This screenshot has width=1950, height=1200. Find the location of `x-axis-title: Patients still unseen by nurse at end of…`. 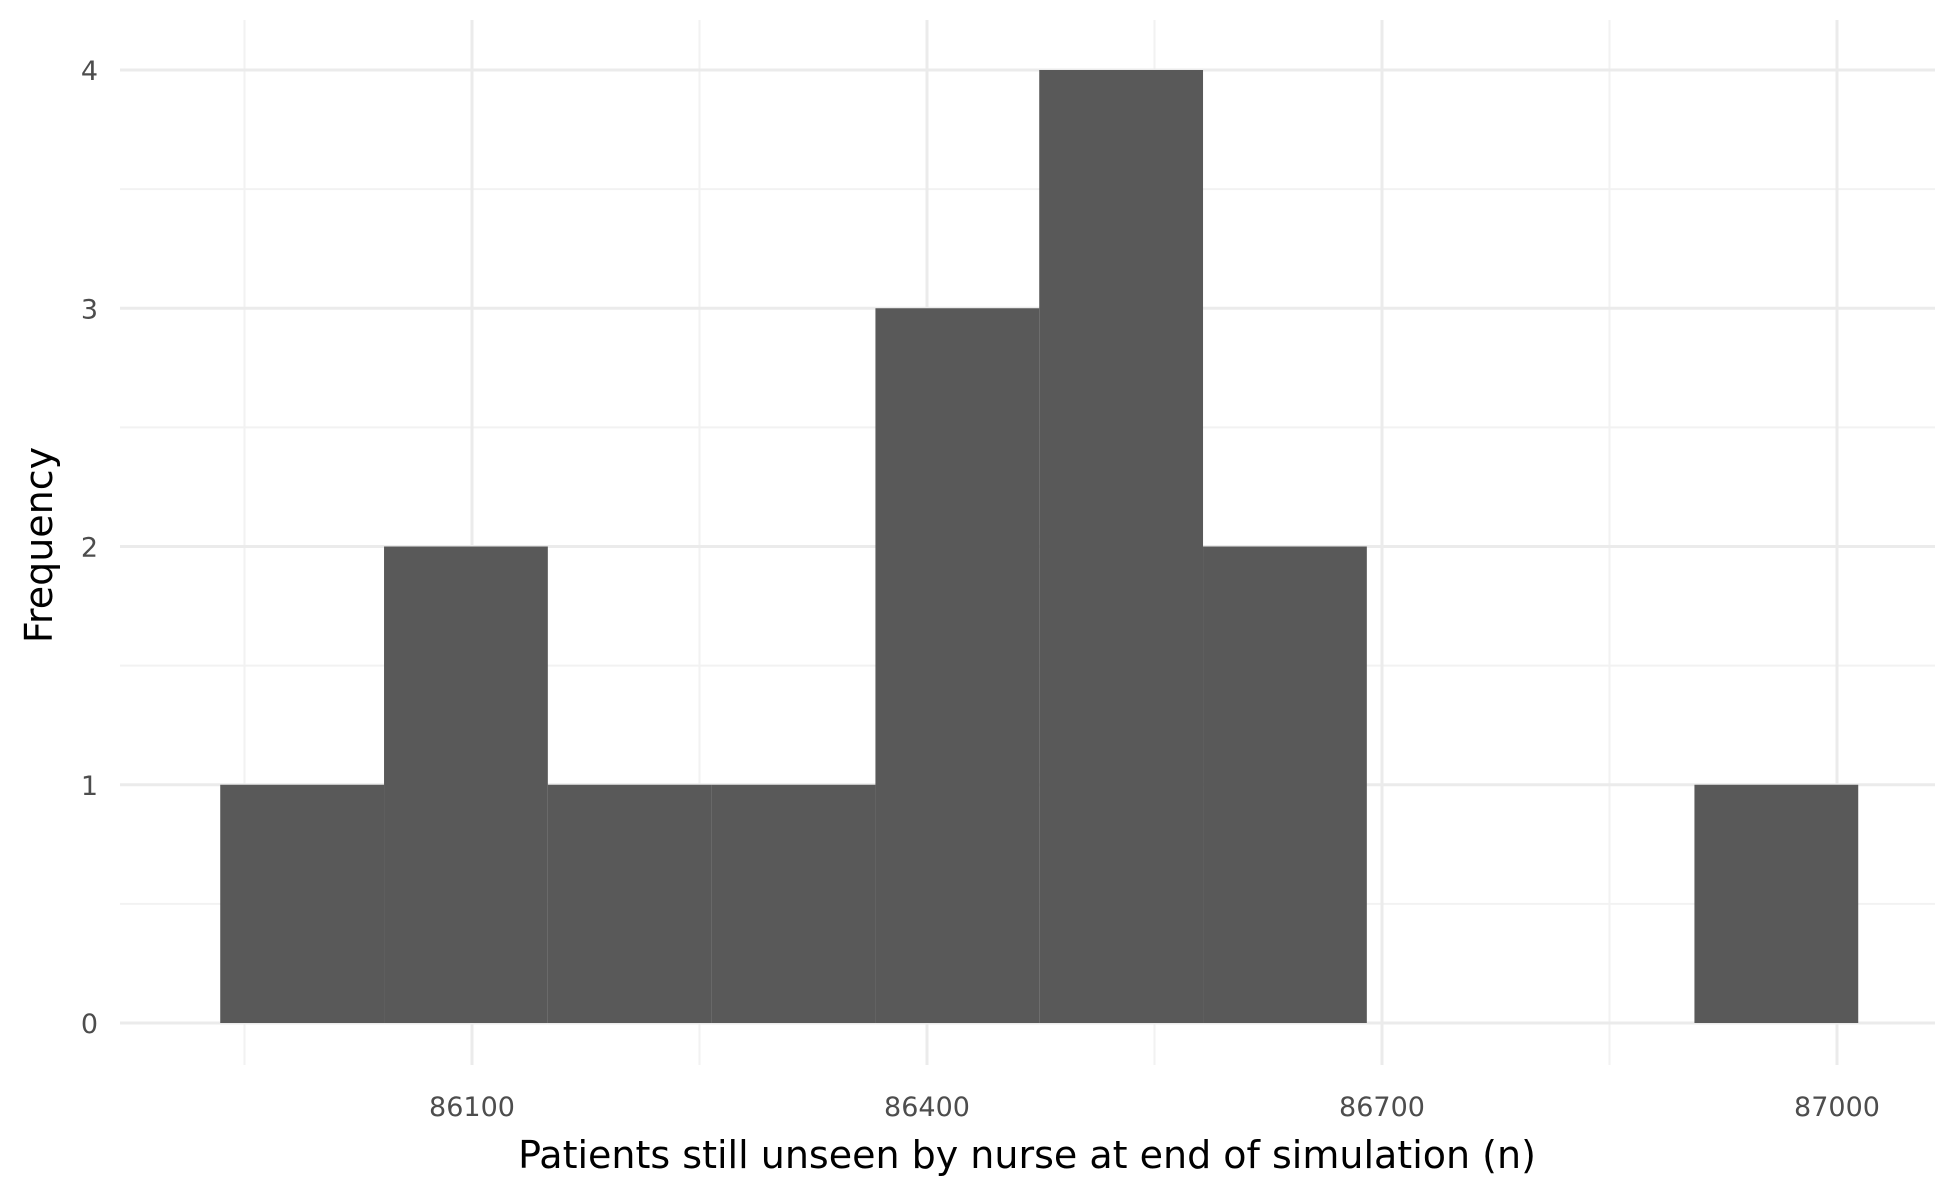

x-axis-title: Patients still unseen by nurse at end of… is located at coordinates (1027, 1155).